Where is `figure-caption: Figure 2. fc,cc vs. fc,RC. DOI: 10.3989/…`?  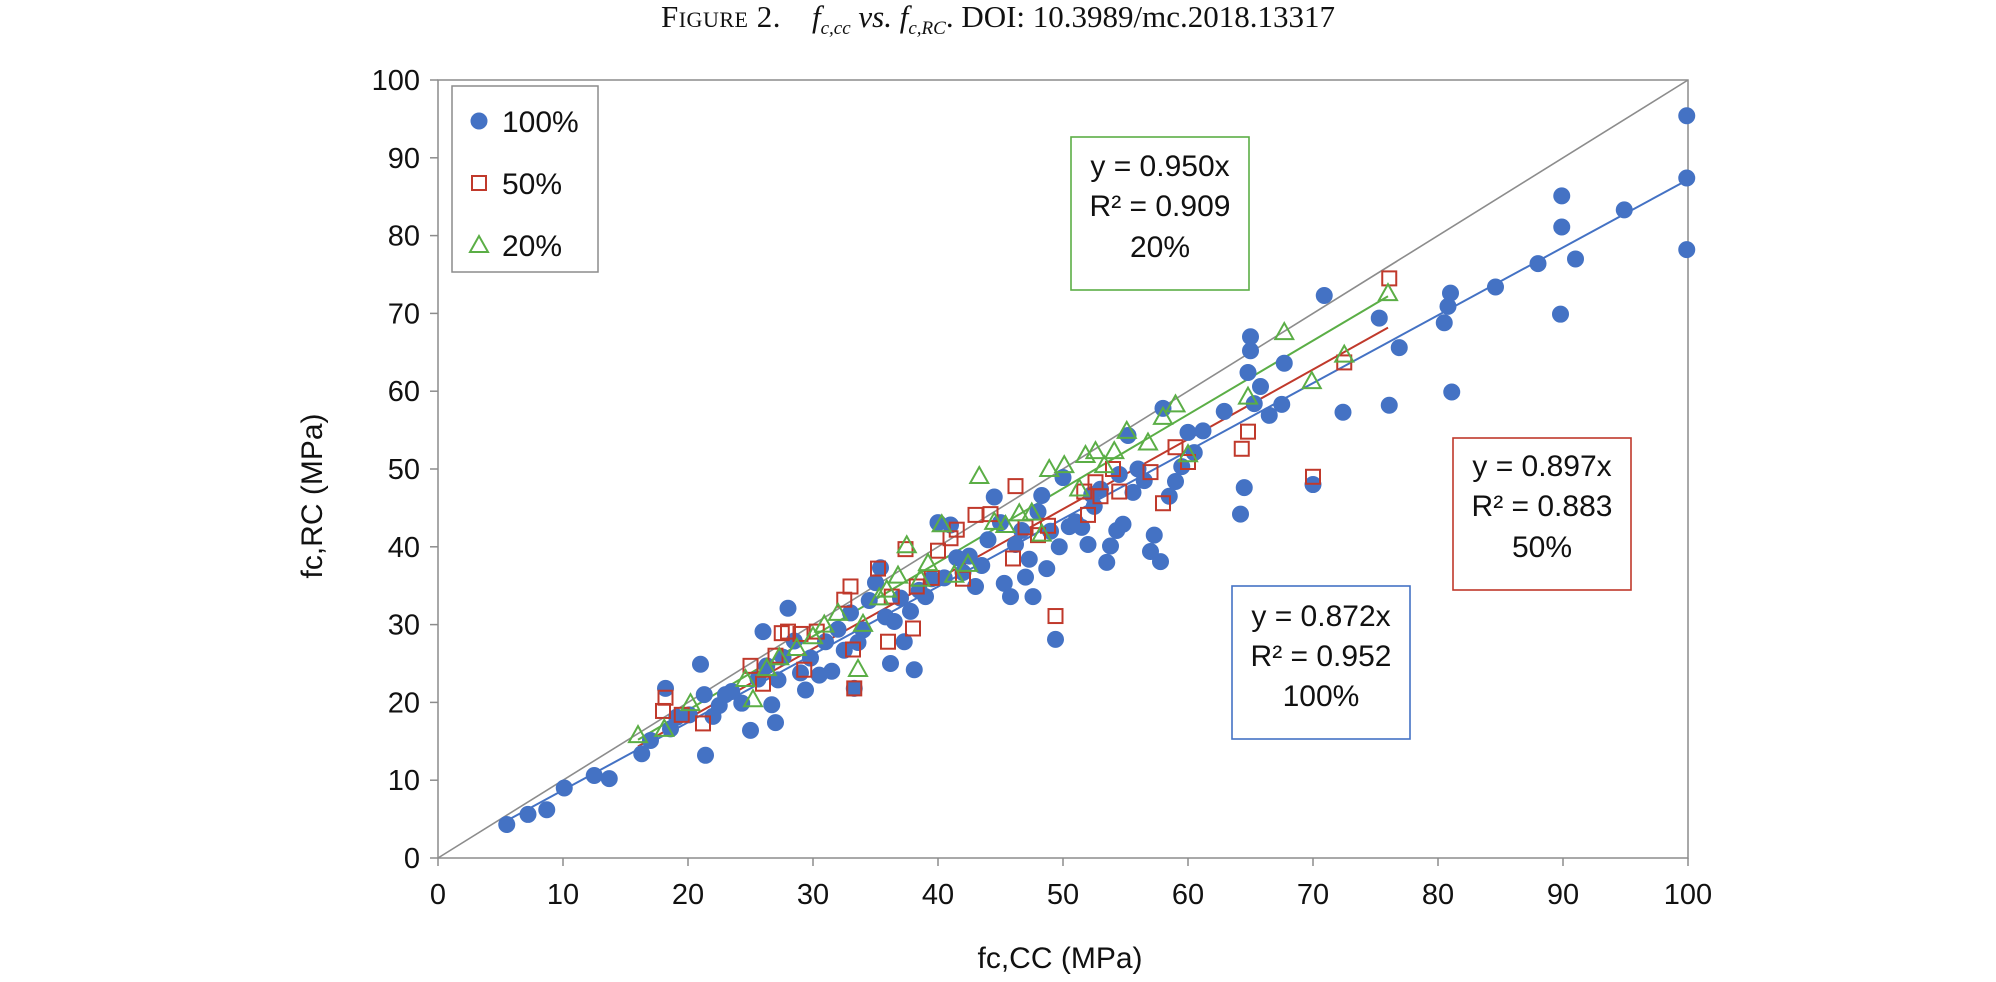
figure-caption: Figure 2. fc,cc vs. fc,RC. DOI: 10.3989/… is located at coordinates (998, 23).